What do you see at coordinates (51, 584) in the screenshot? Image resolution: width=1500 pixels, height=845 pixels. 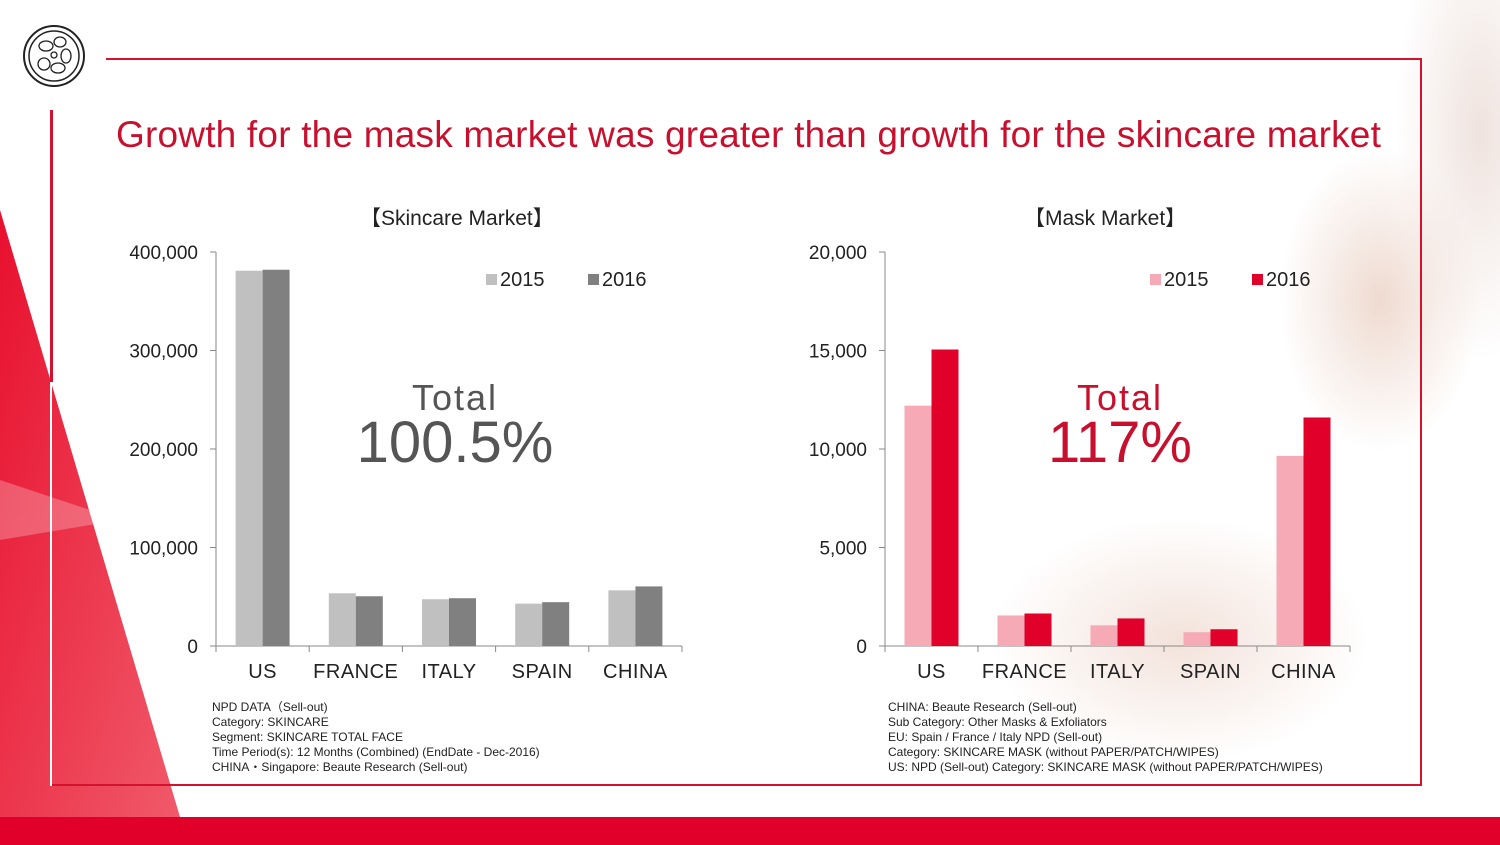 I see `frame-left-line-white` at bounding box center [51, 584].